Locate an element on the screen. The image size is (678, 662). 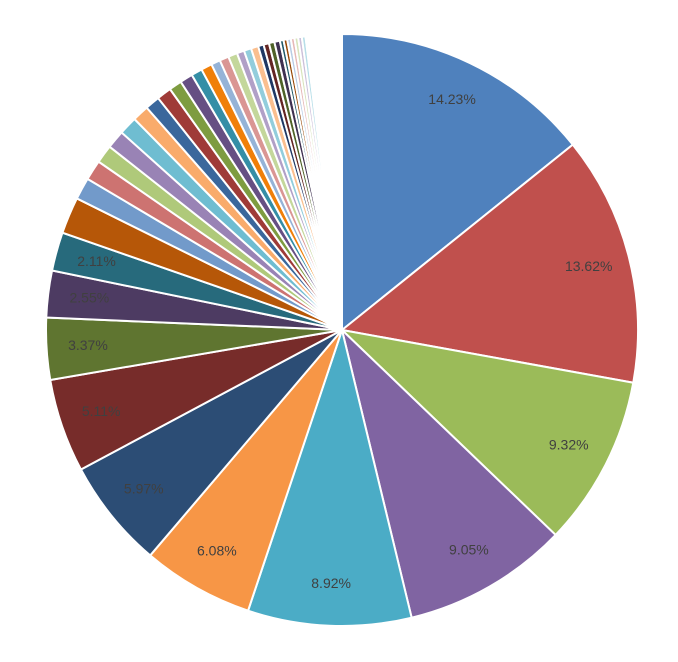
data-label: 13.62% is located at coordinates (588, 266).